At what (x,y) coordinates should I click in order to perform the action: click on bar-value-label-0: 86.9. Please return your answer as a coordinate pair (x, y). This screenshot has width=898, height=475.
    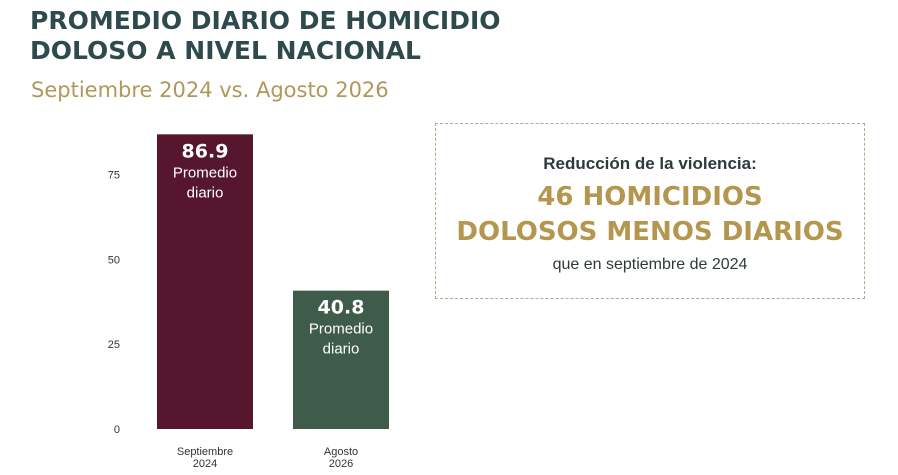
    Looking at the image, I should click on (205, 151).